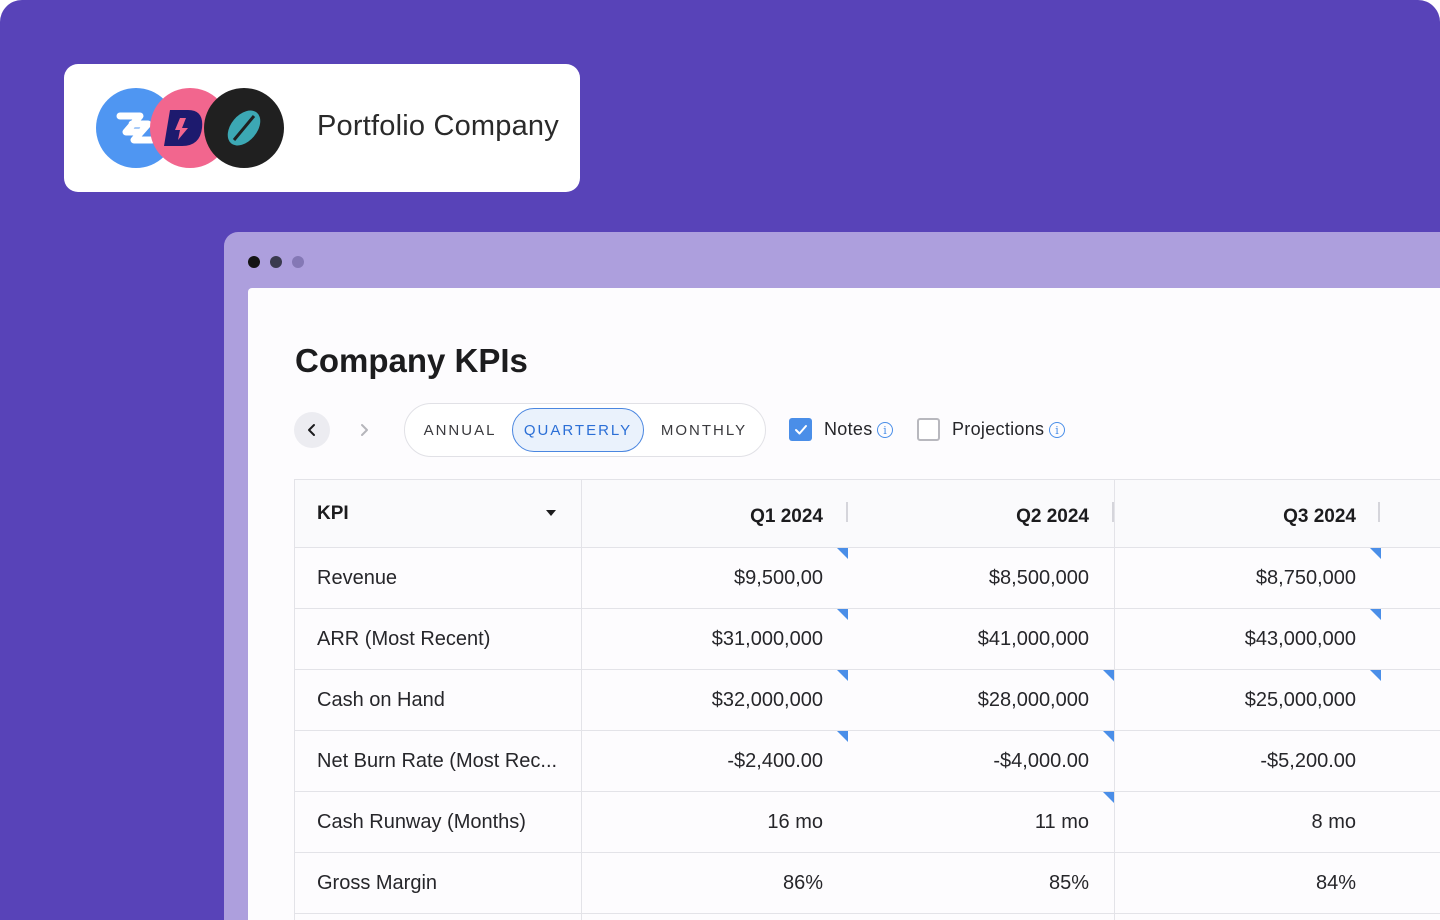 The height and width of the screenshot is (920, 1440). What do you see at coordinates (775, 760) in the screenshot?
I see `value-cell: -$2,400.00` at bounding box center [775, 760].